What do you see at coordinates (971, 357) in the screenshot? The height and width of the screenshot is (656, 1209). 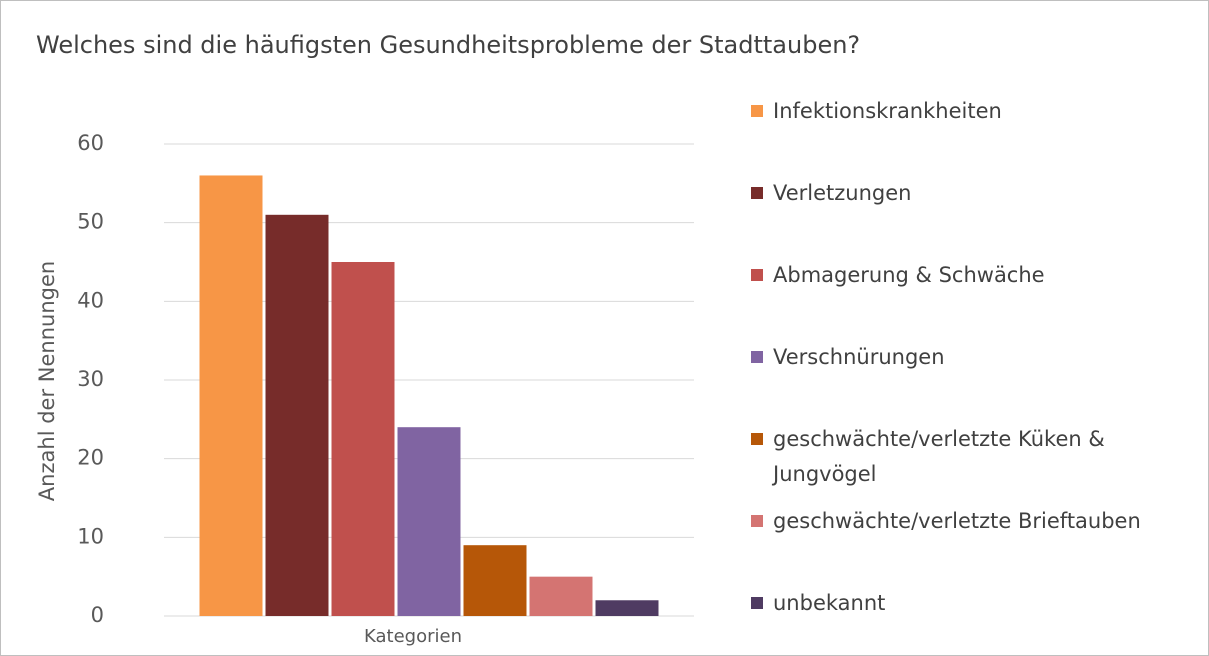 I see `legend-item: Verschnürungen` at bounding box center [971, 357].